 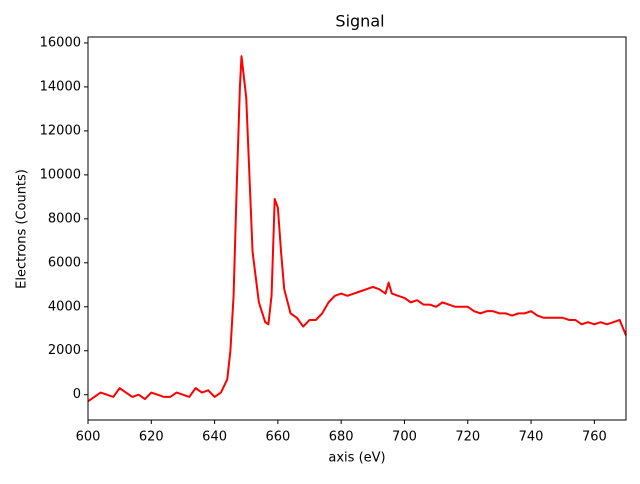 I want to click on y-tick-label: 16000, so click(x=60, y=42).